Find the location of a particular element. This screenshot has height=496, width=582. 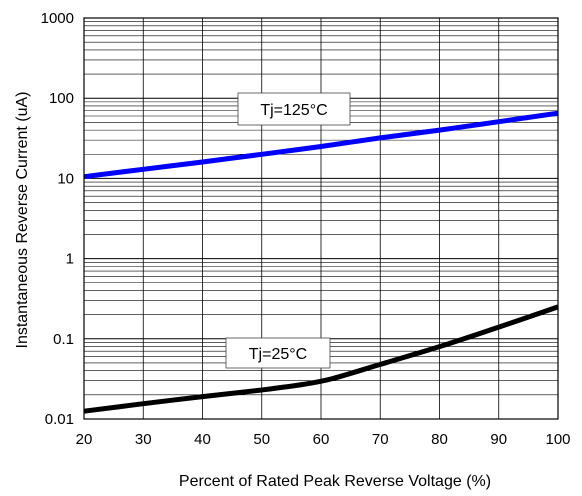

x-tick-label: 40 is located at coordinates (202, 439).